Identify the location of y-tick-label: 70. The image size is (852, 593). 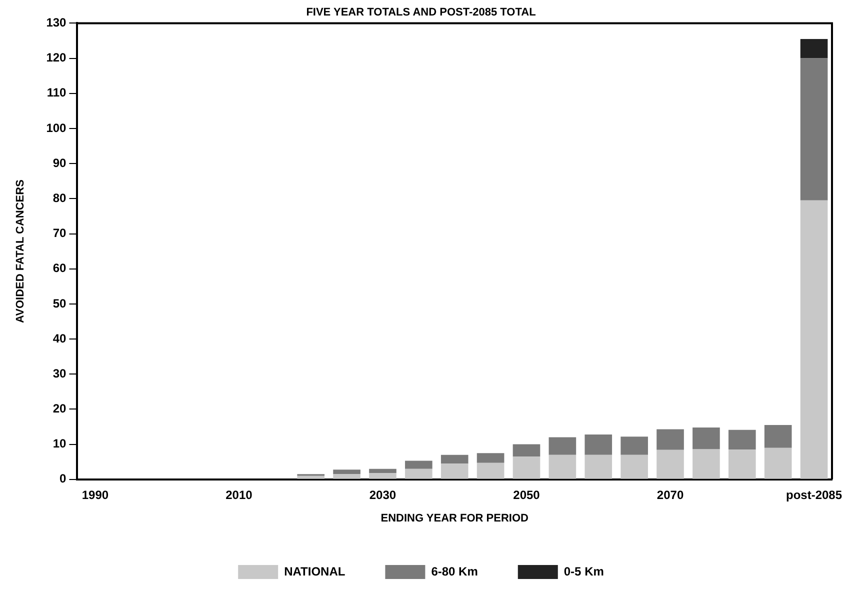
(59, 233).